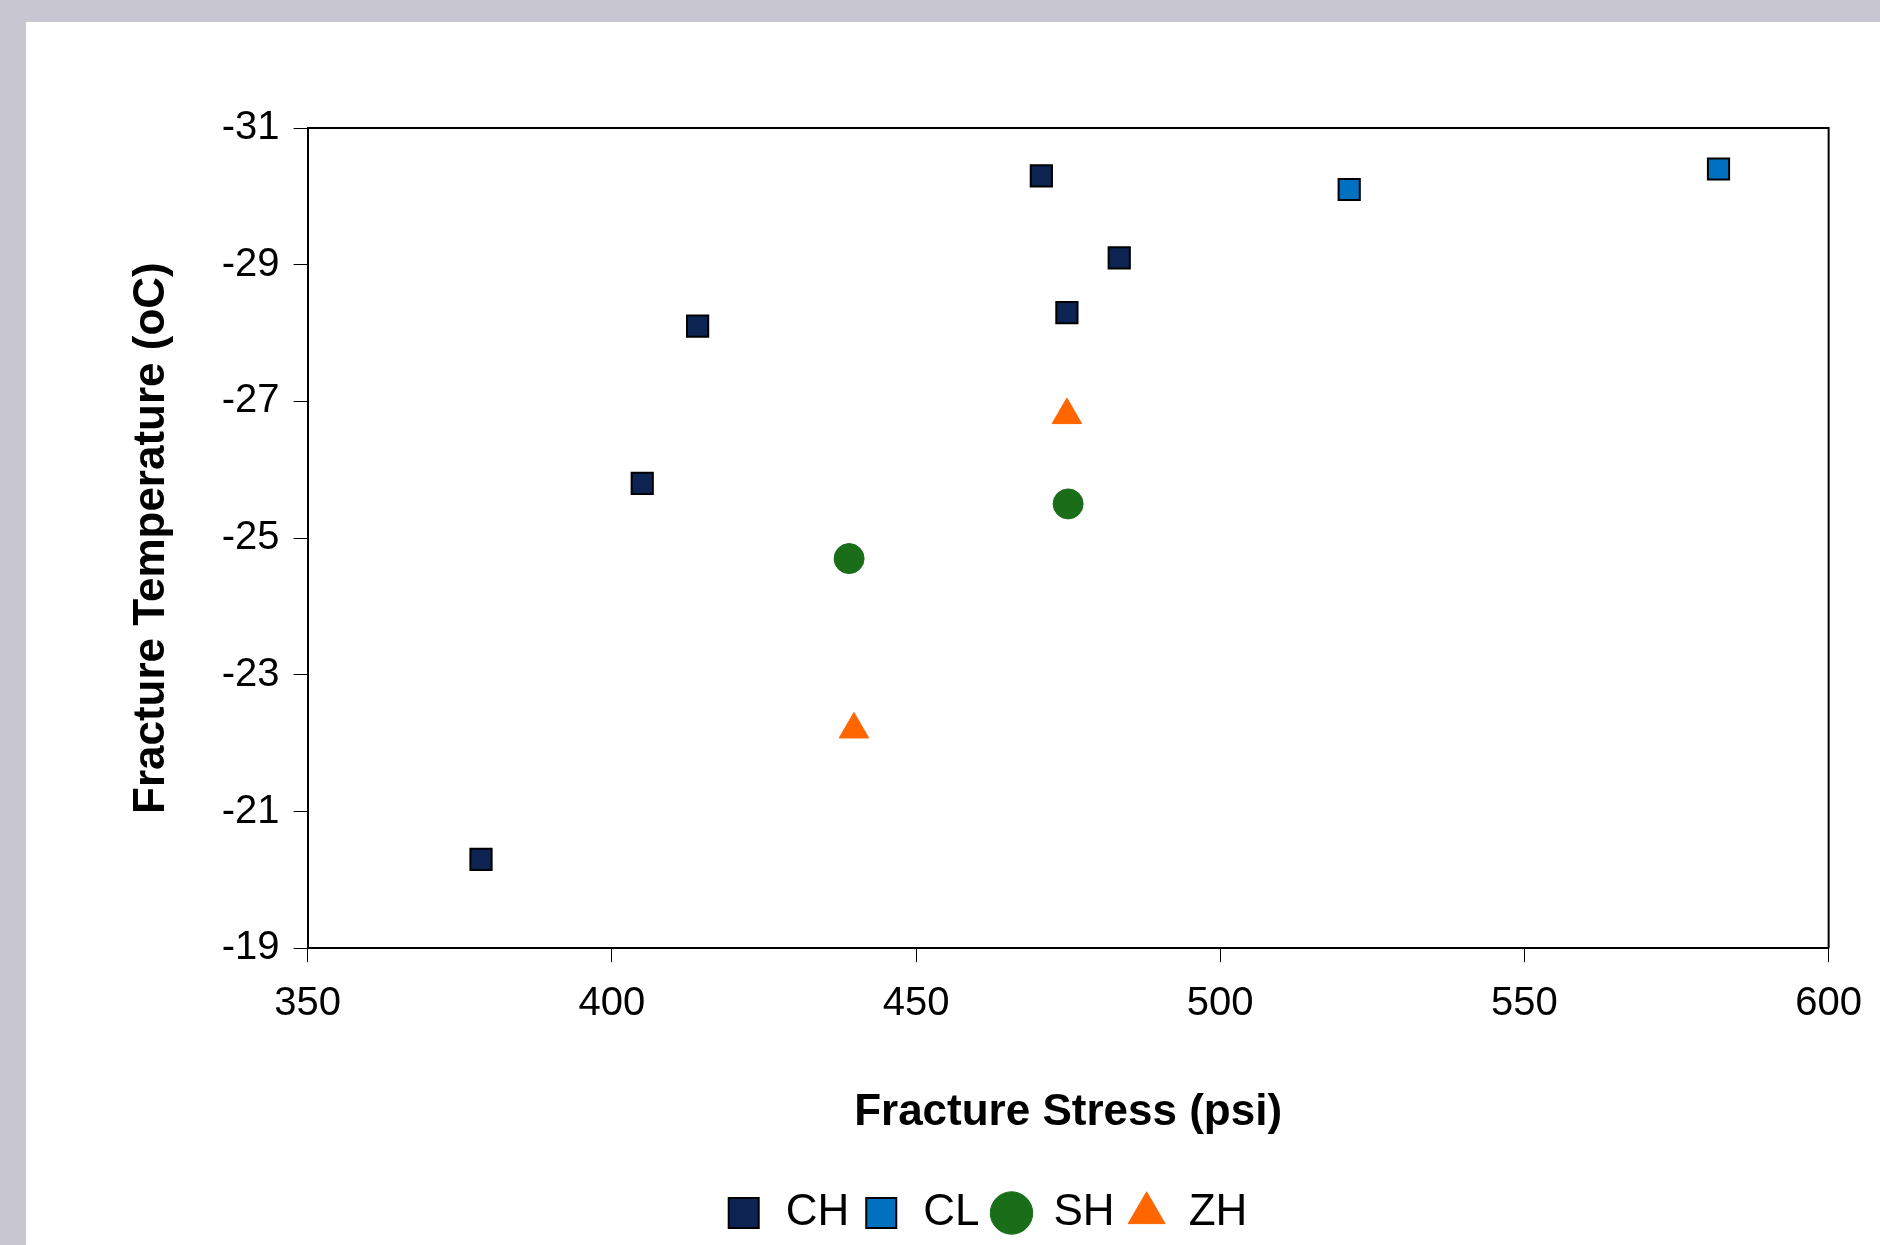 This screenshot has height=1245, width=1880. I want to click on x-tick-label: 550, so click(1524, 1001).